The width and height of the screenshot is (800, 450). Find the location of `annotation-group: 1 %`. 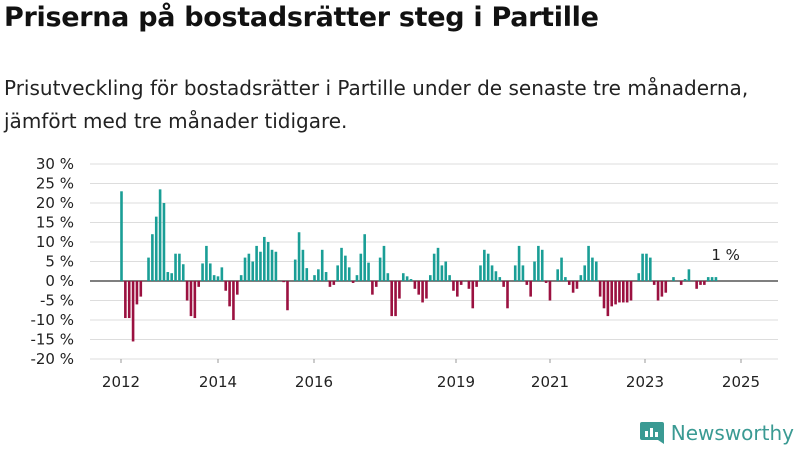

annotation-group: 1 % is located at coordinates (725, 255).